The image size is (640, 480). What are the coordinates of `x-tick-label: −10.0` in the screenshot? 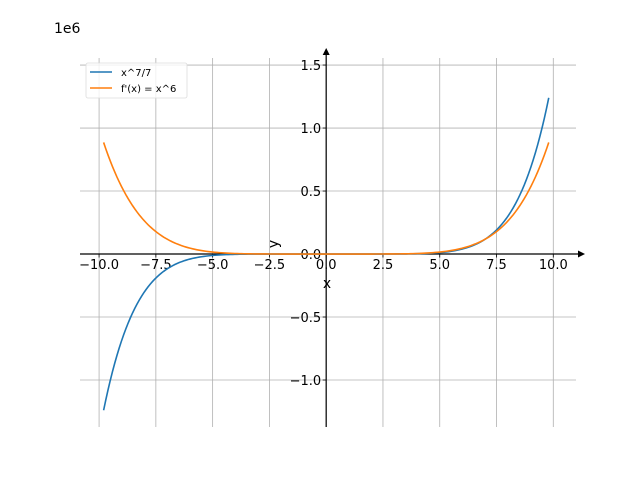 It's located at (99, 265).